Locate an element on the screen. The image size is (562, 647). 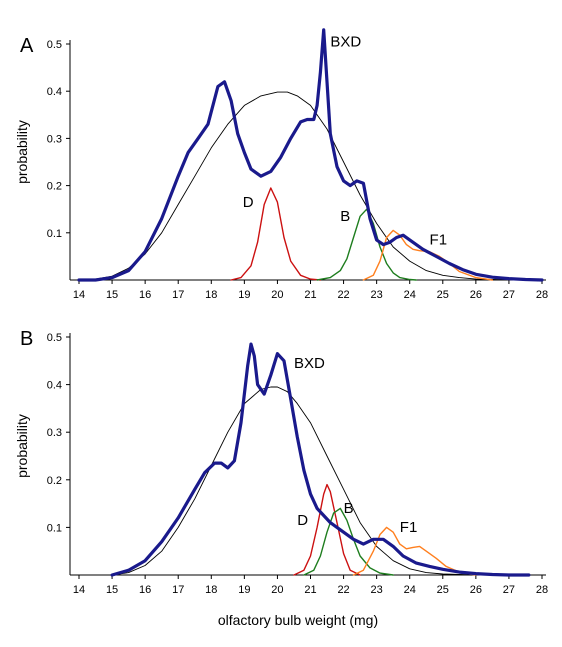
panel-a-series-f1-line is located at coordinates (428, 255).